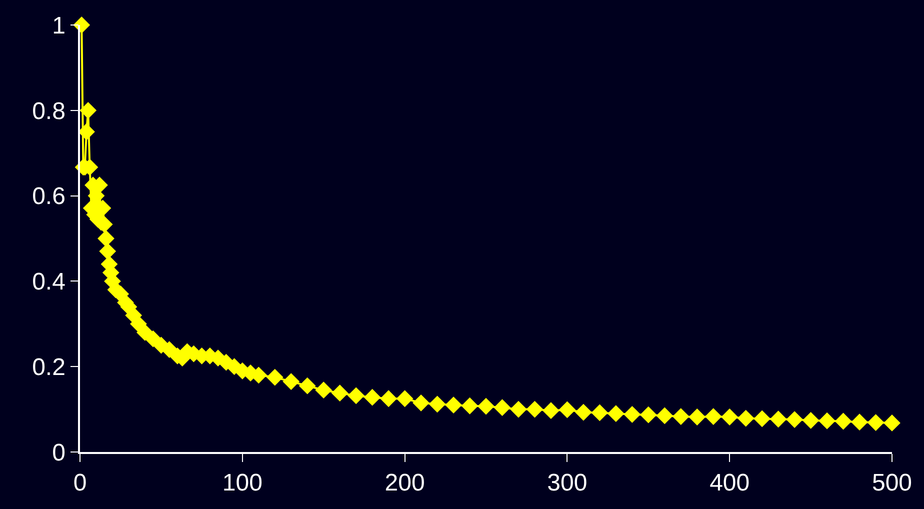  Describe the element at coordinates (80, 483) in the screenshot. I see `x-tick-label: 0` at that location.